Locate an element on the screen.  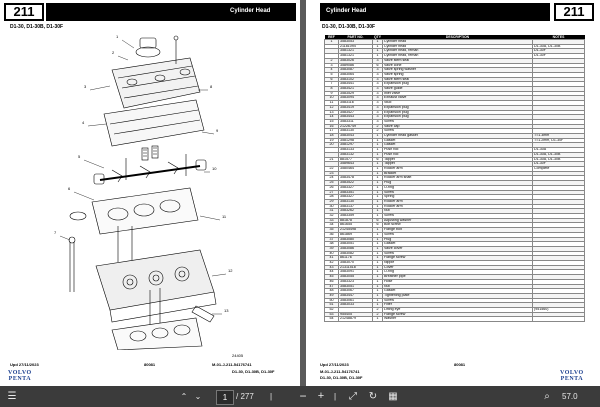
zoom-in-button: + is located at coordinates (321, 396).